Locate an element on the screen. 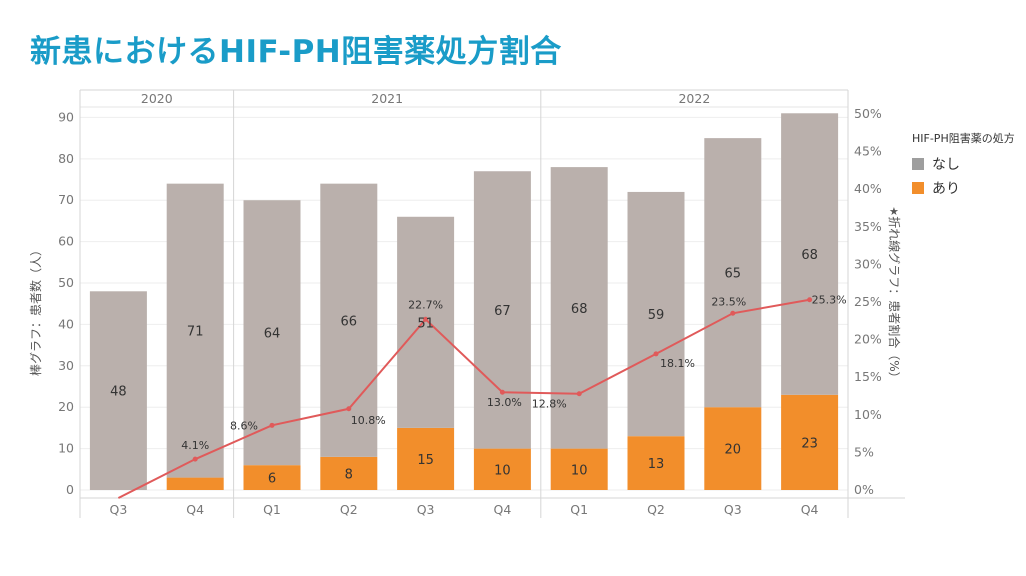 Image resolution: width=1026 pixels, height=576 pixels. right-tick-label: 35% is located at coordinates (868, 226).